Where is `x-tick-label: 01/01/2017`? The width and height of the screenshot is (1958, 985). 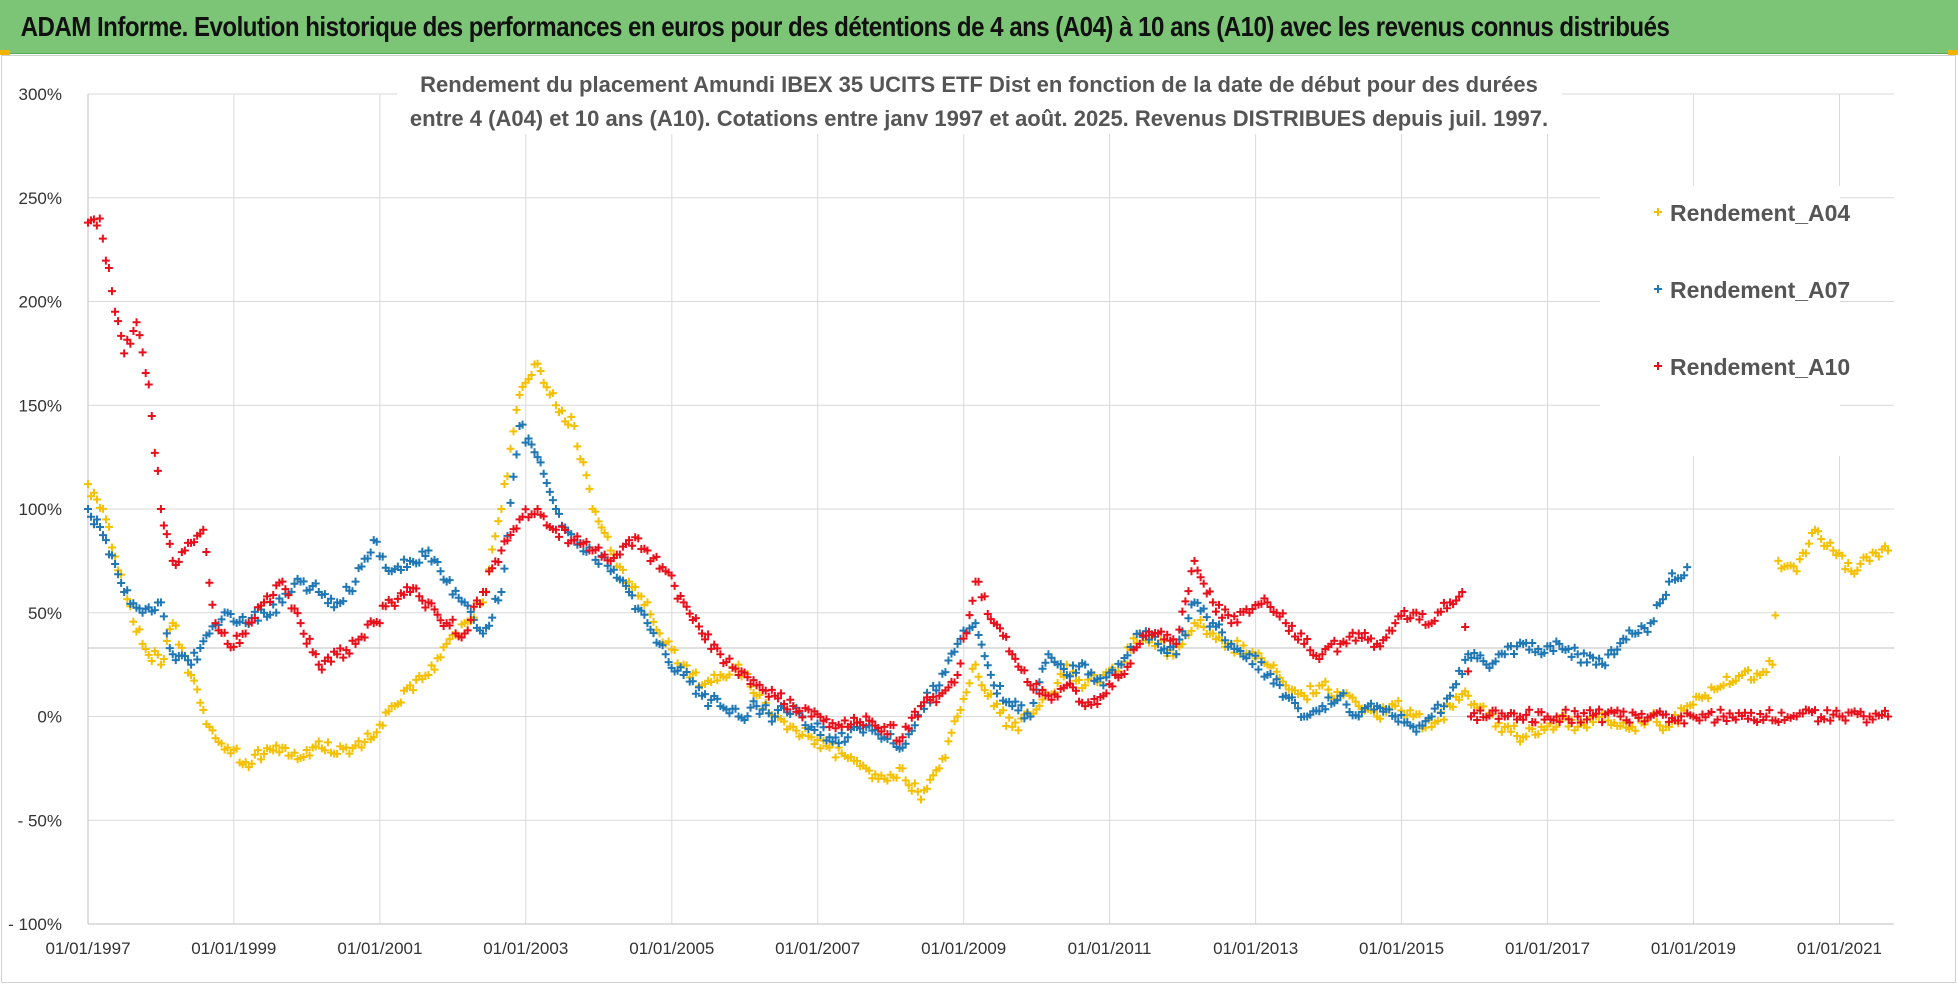 x-tick-label: 01/01/2017 is located at coordinates (1547, 948).